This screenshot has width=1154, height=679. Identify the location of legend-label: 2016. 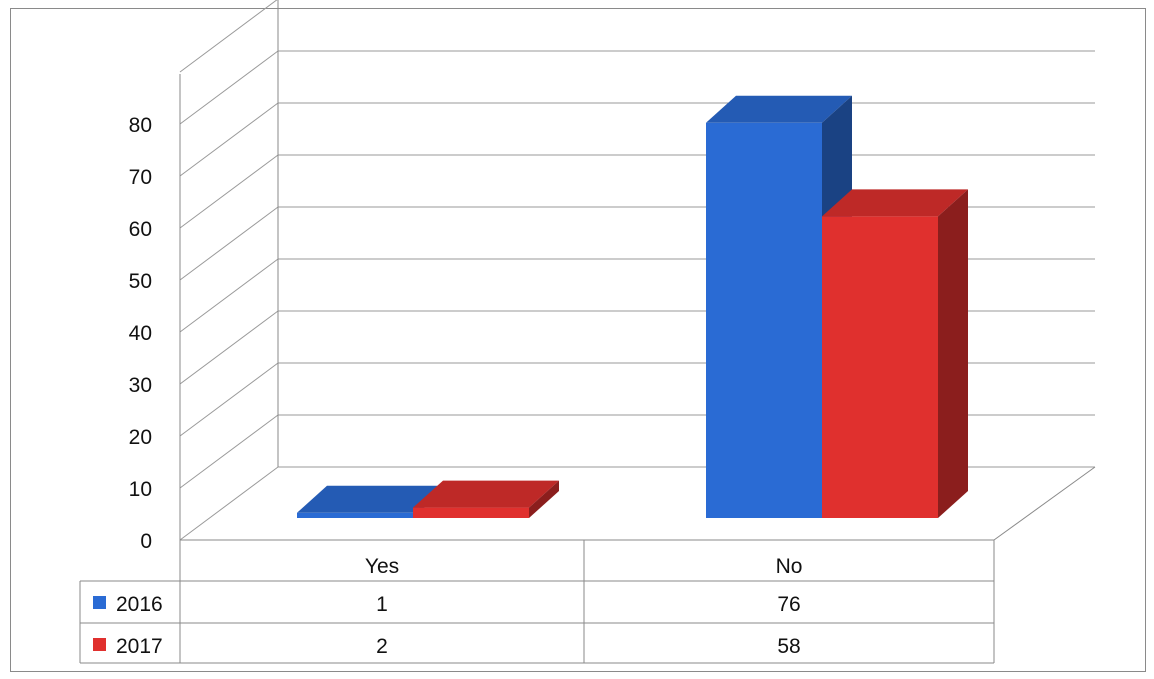
(139, 604).